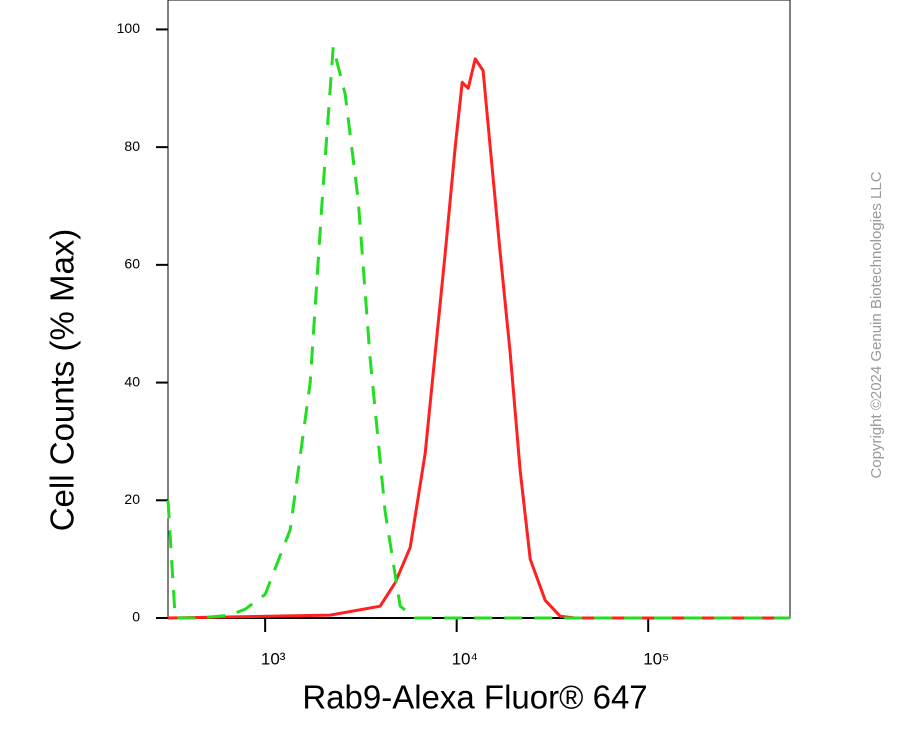 The width and height of the screenshot is (905, 735). What do you see at coordinates (132, 499) in the screenshot?
I see `y-tick-label: 20` at bounding box center [132, 499].